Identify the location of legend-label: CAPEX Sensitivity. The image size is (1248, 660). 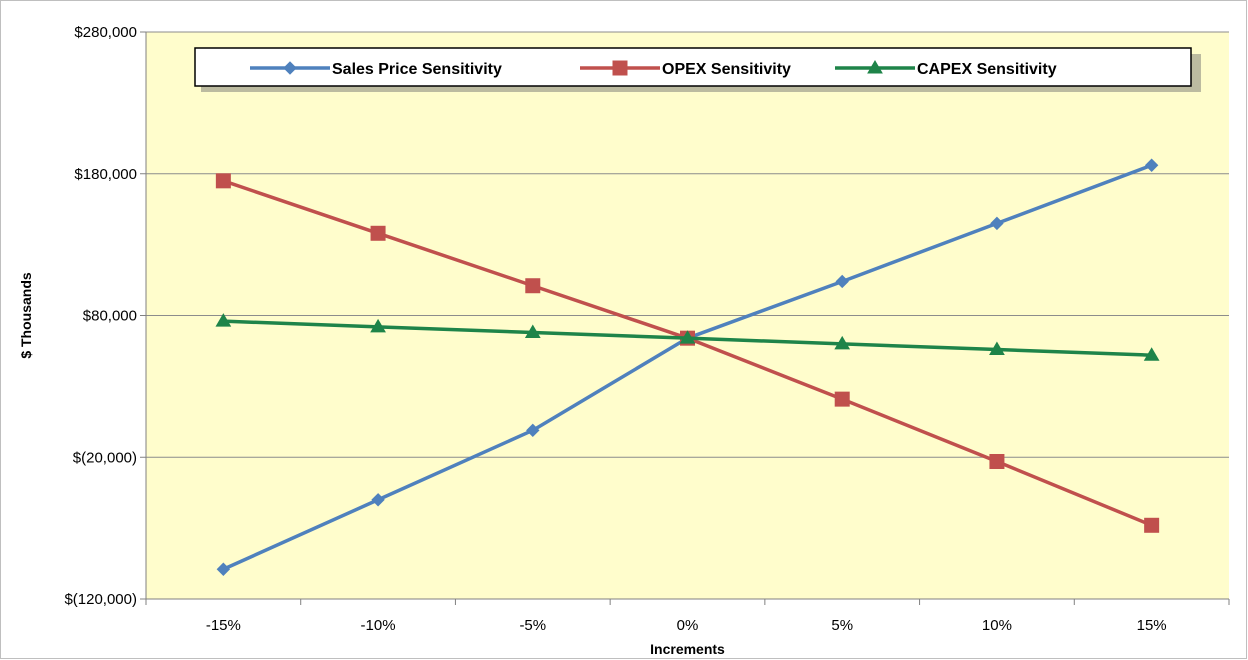
(987, 69).